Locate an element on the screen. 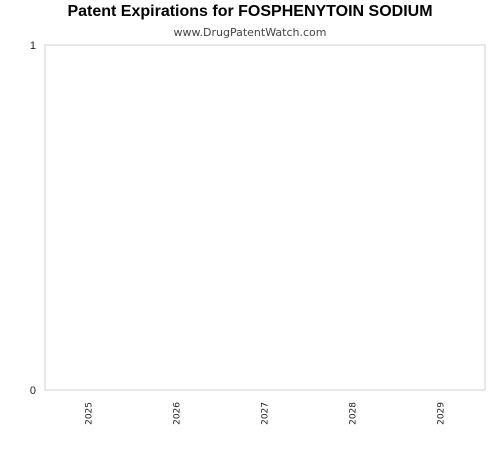 Image resolution: width=500 pixels, height=450 pixels. y-tick-label: 0 is located at coordinates (33, 391).